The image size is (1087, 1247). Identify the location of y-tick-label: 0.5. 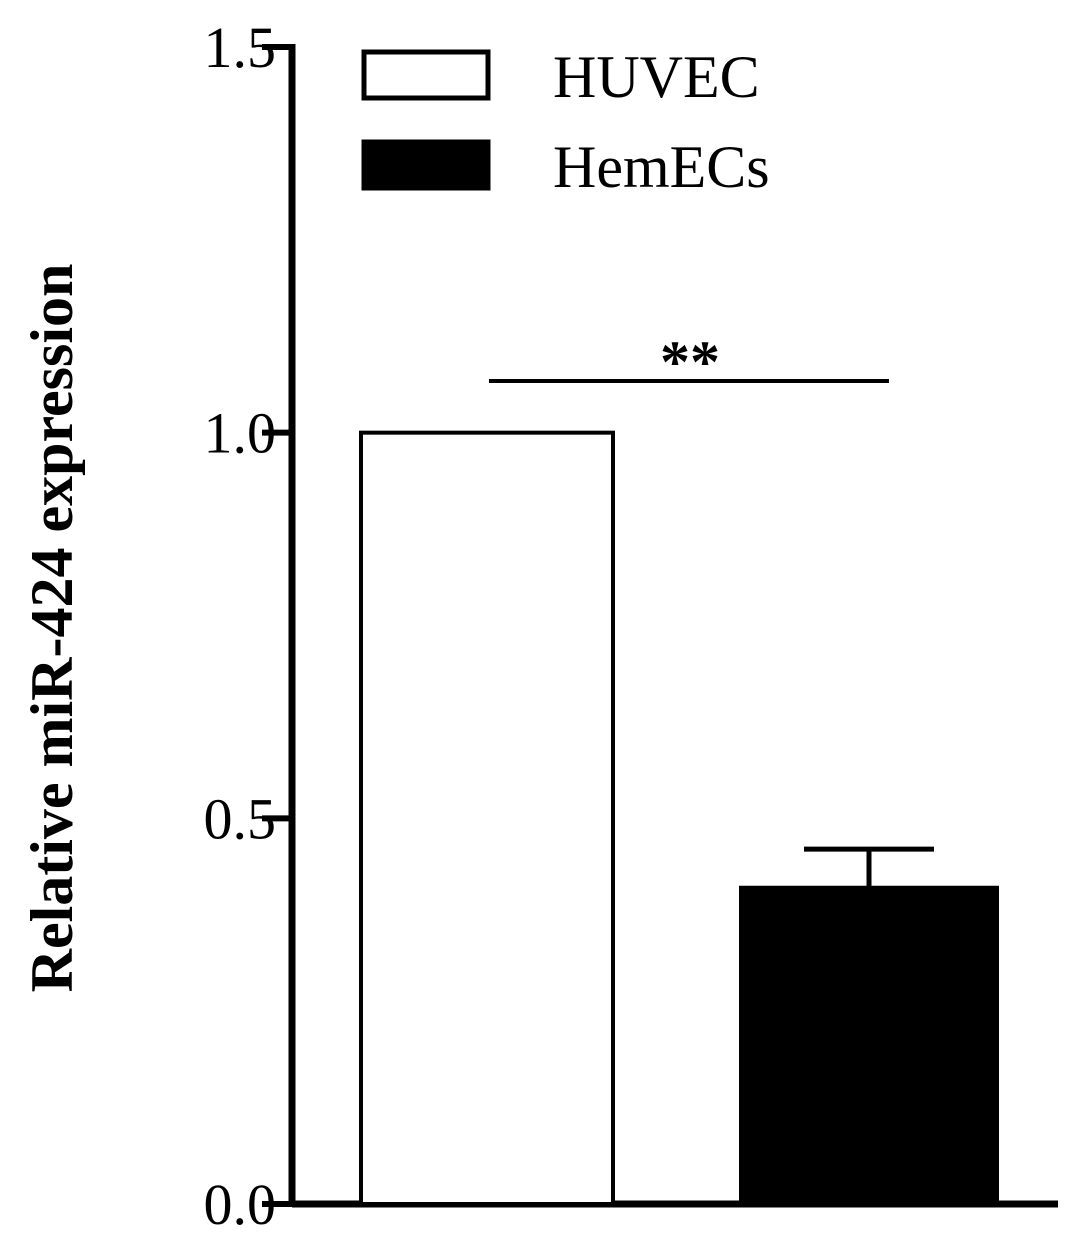
(240, 818).